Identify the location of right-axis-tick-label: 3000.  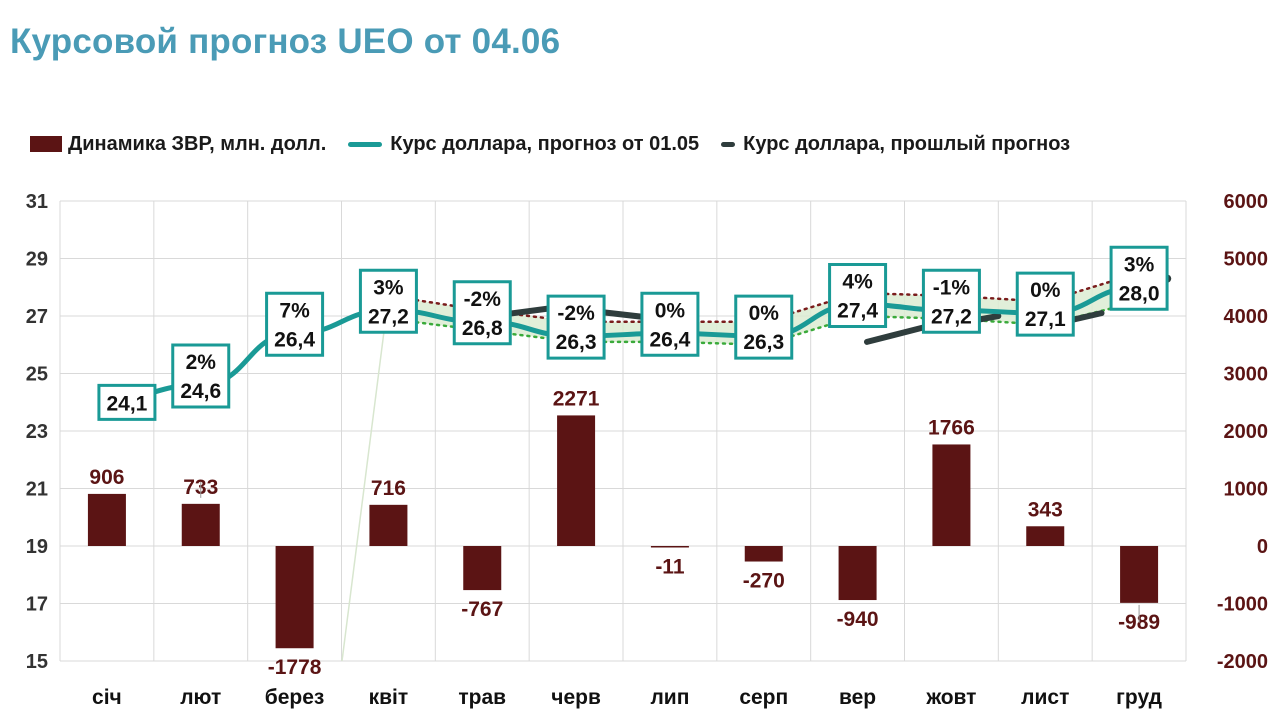
(1246, 375).